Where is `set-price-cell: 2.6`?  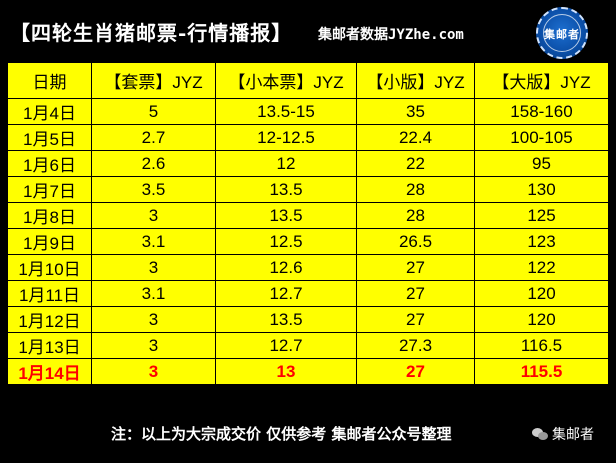
set-price-cell: 2.6 is located at coordinates (153, 163).